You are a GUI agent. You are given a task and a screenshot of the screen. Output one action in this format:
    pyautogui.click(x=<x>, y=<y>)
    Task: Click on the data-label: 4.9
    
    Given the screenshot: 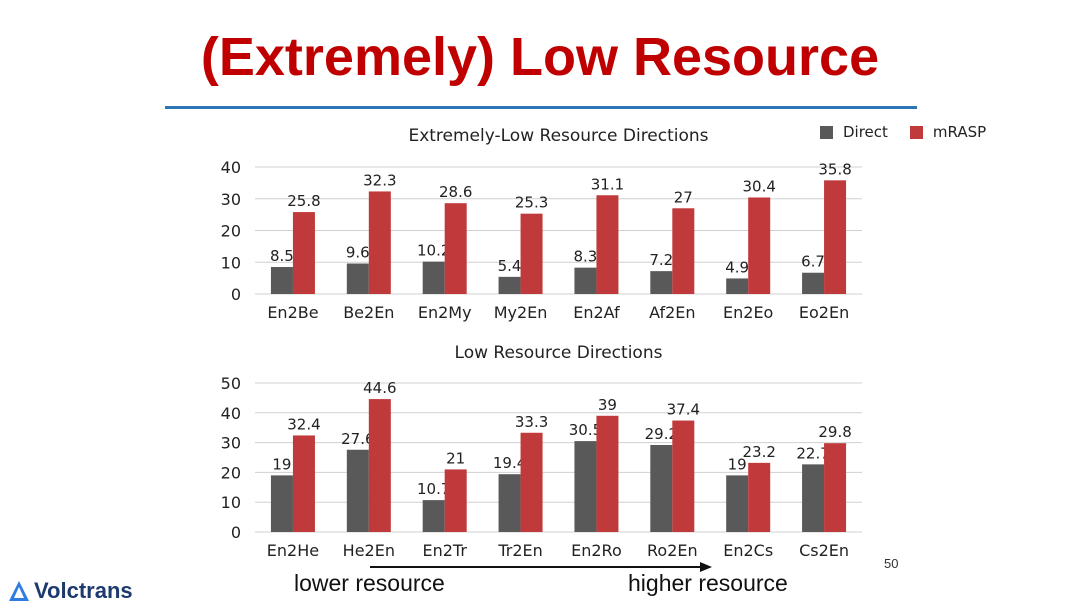 What is the action you would take?
    pyautogui.click(x=737, y=267)
    